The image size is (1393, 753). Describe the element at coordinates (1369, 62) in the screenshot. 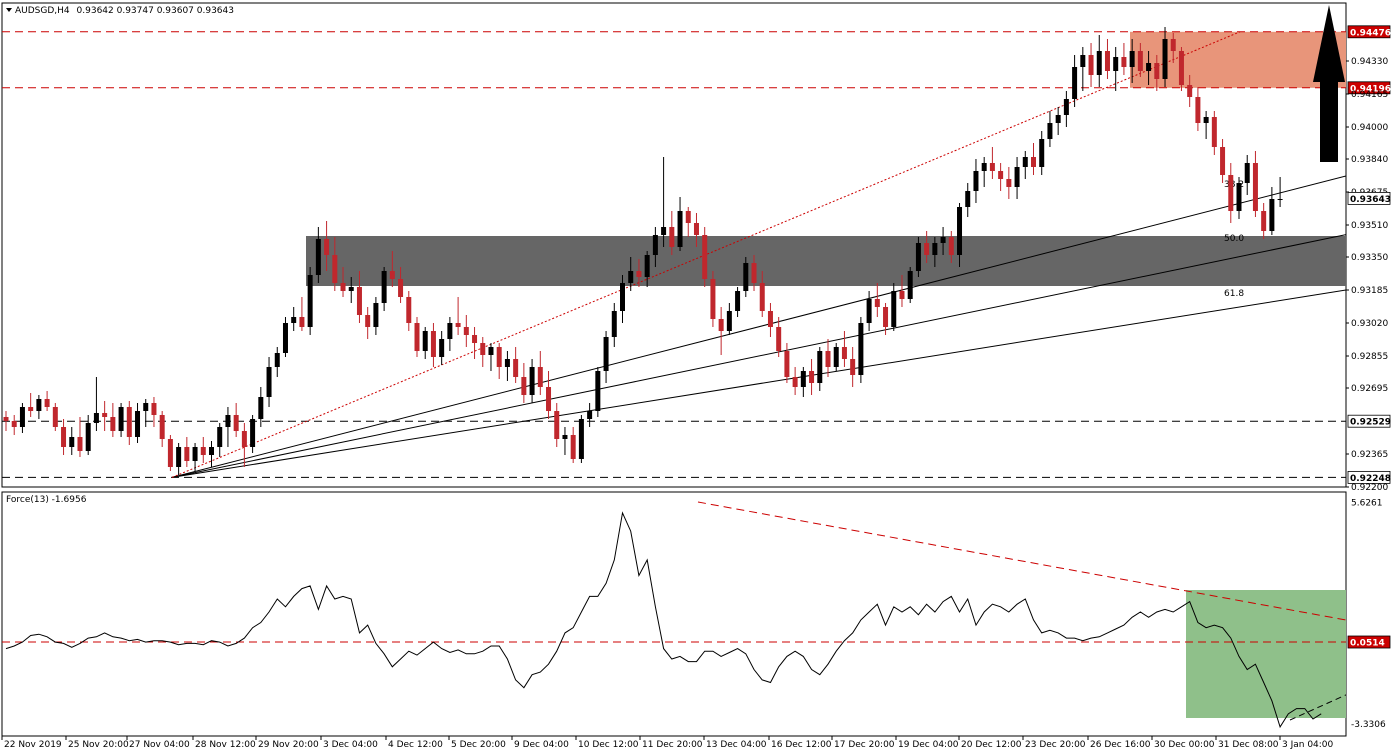

I see `y-tick-label-0: 0.94330` at that location.